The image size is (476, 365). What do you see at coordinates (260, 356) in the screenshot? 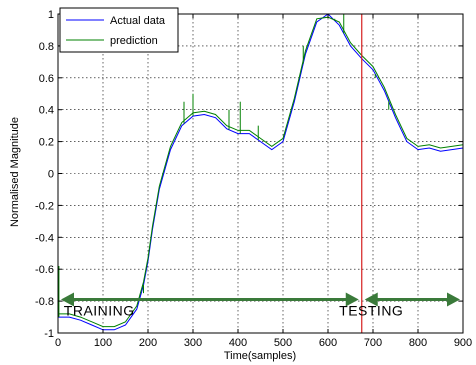
I see `x-axis-label: Time(samples)` at bounding box center [260, 356].